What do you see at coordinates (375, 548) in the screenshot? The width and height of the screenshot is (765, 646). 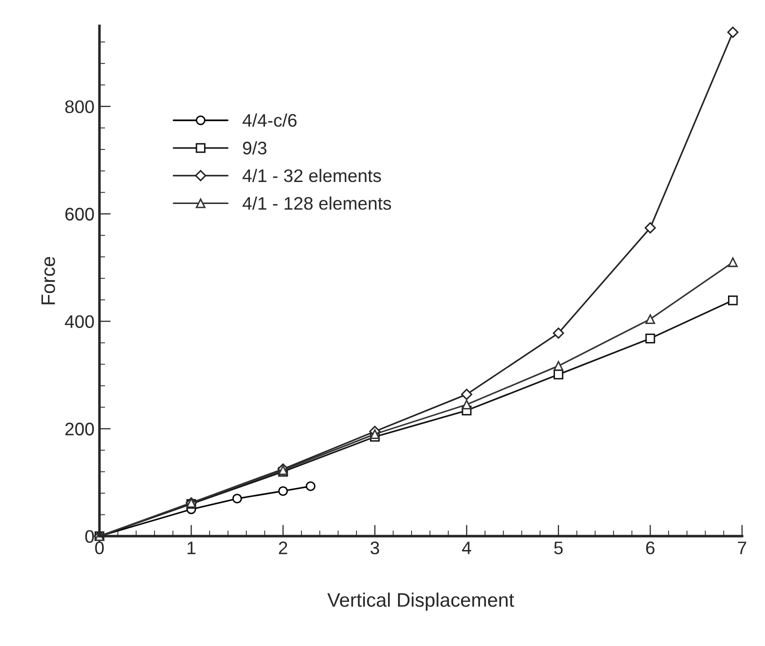 I see `x-tick-label: 3` at bounding box center [375, 548].